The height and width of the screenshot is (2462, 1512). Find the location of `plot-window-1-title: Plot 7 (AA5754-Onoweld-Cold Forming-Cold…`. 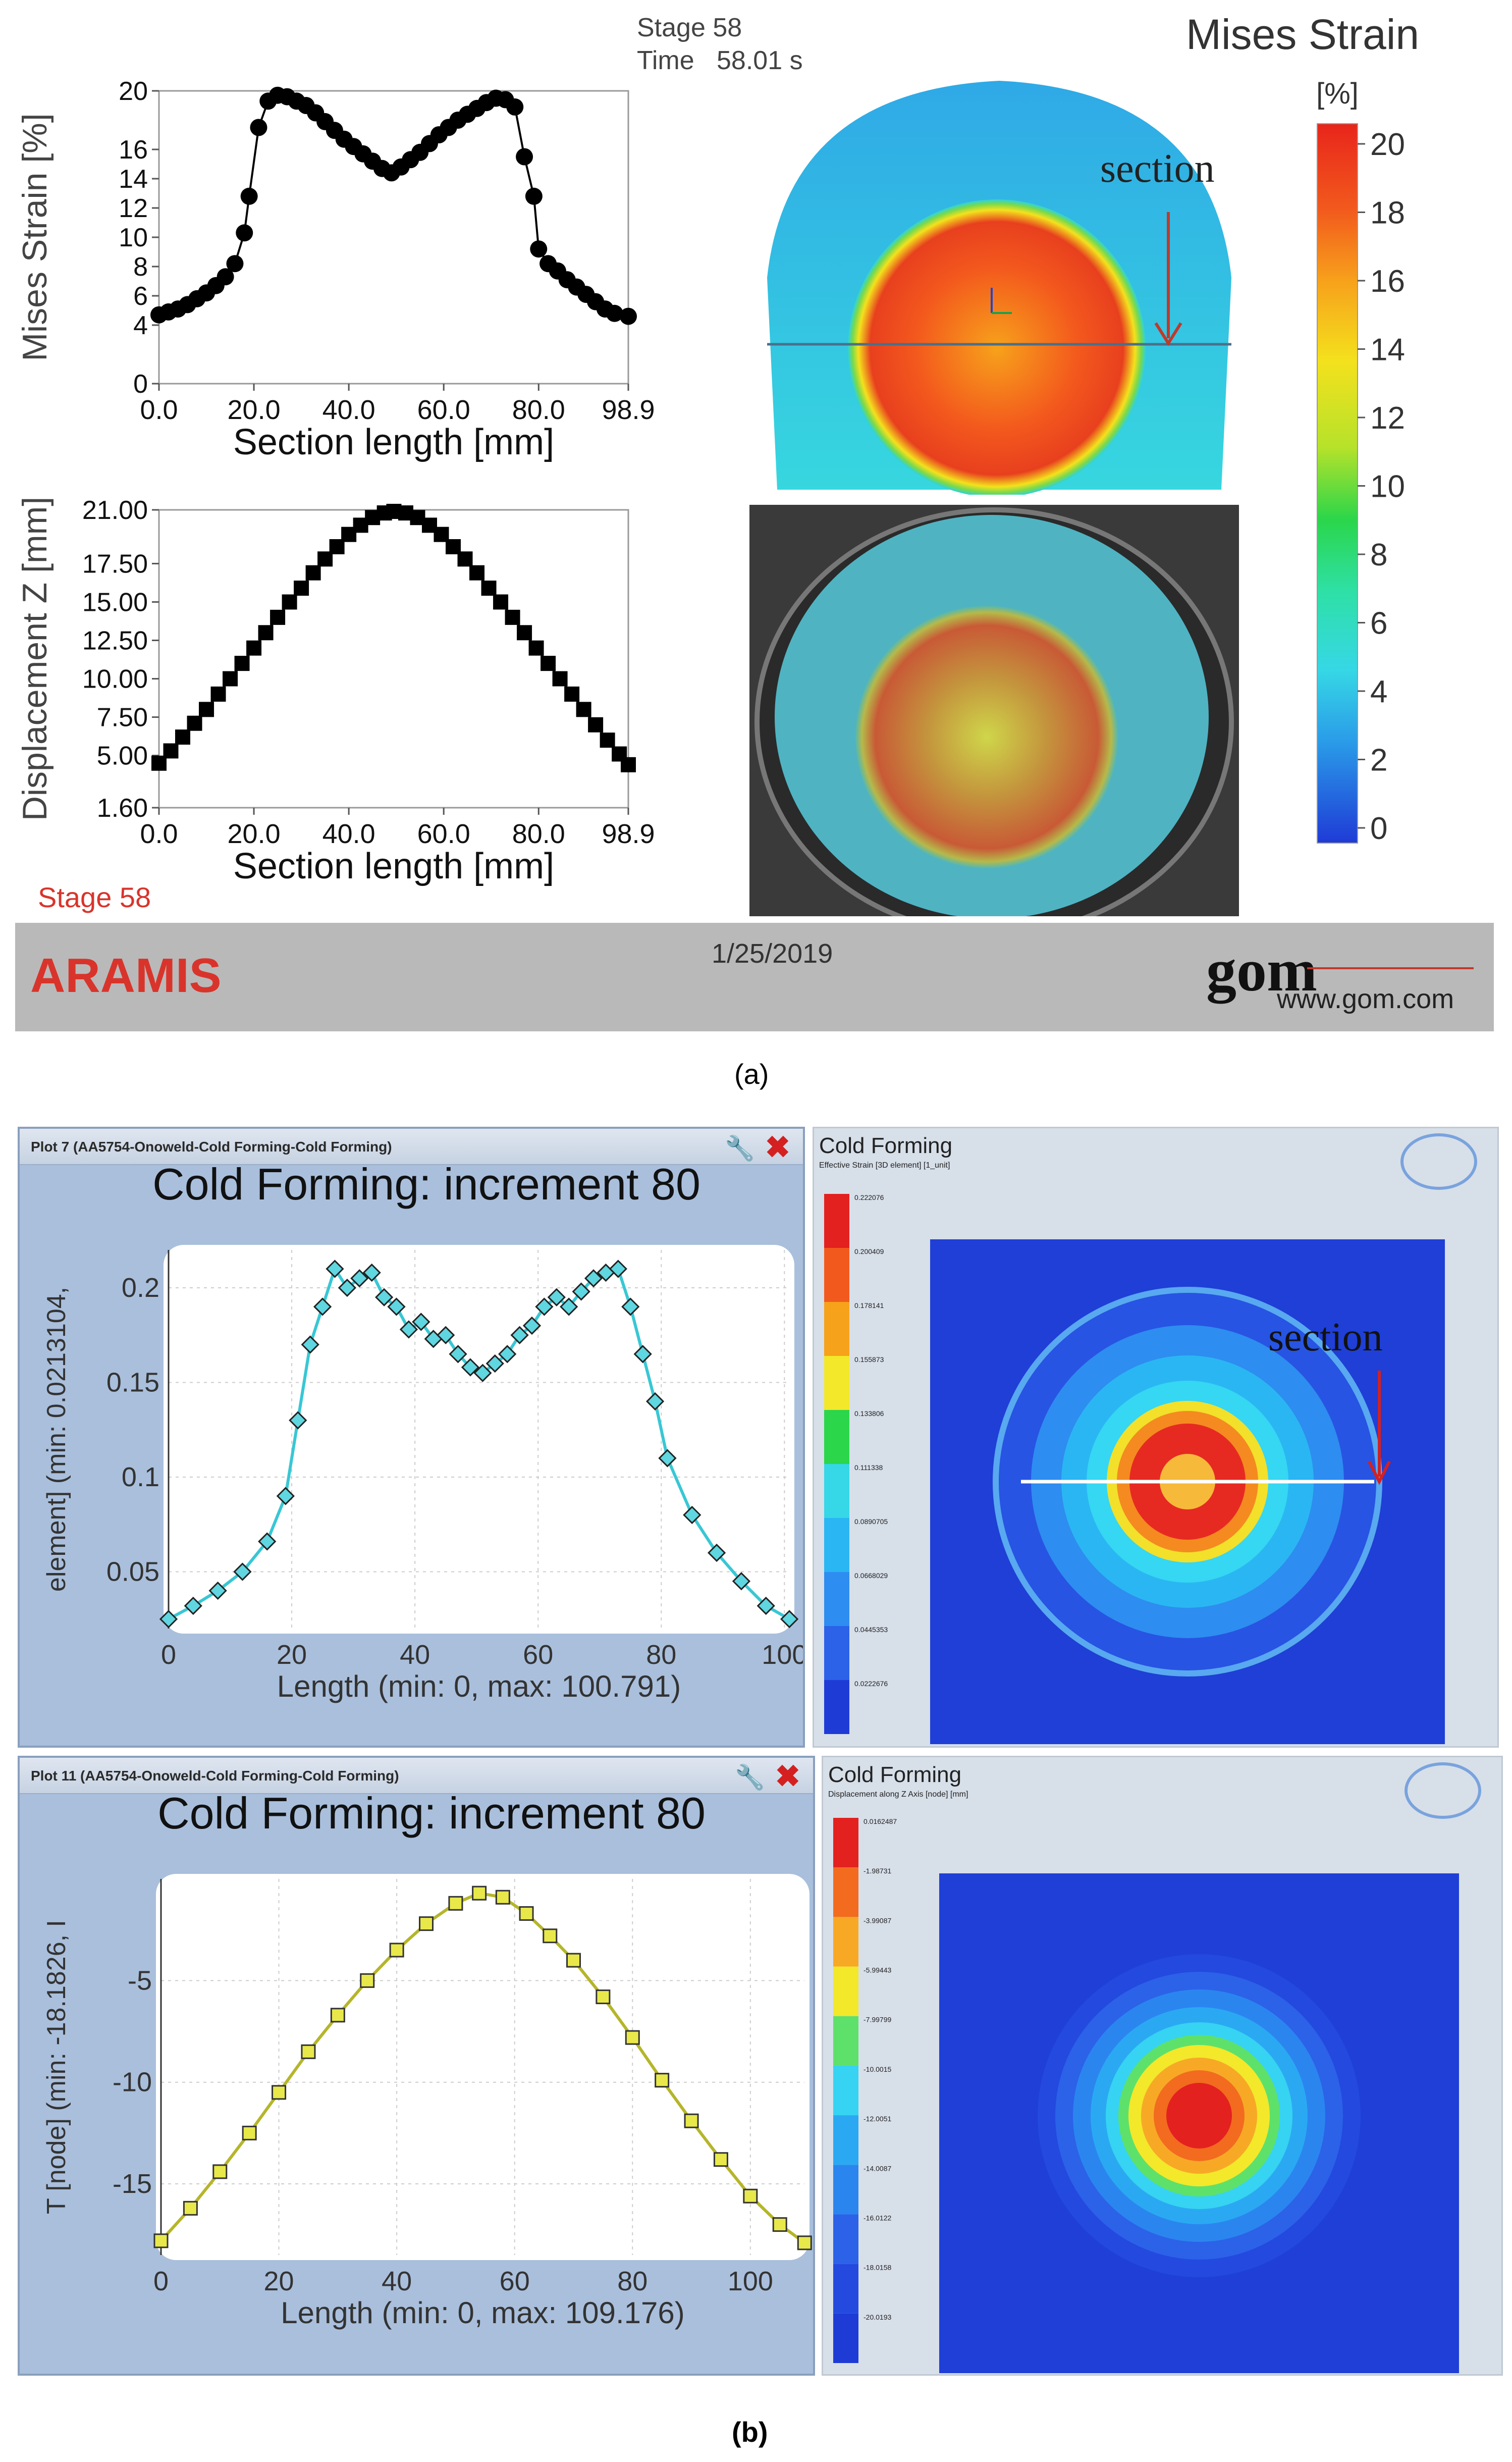

plot-window-1-title: Plot 7 (AA5754-Onoweld-Cold Forming-Cold… is located at coordinates (211, 1147).